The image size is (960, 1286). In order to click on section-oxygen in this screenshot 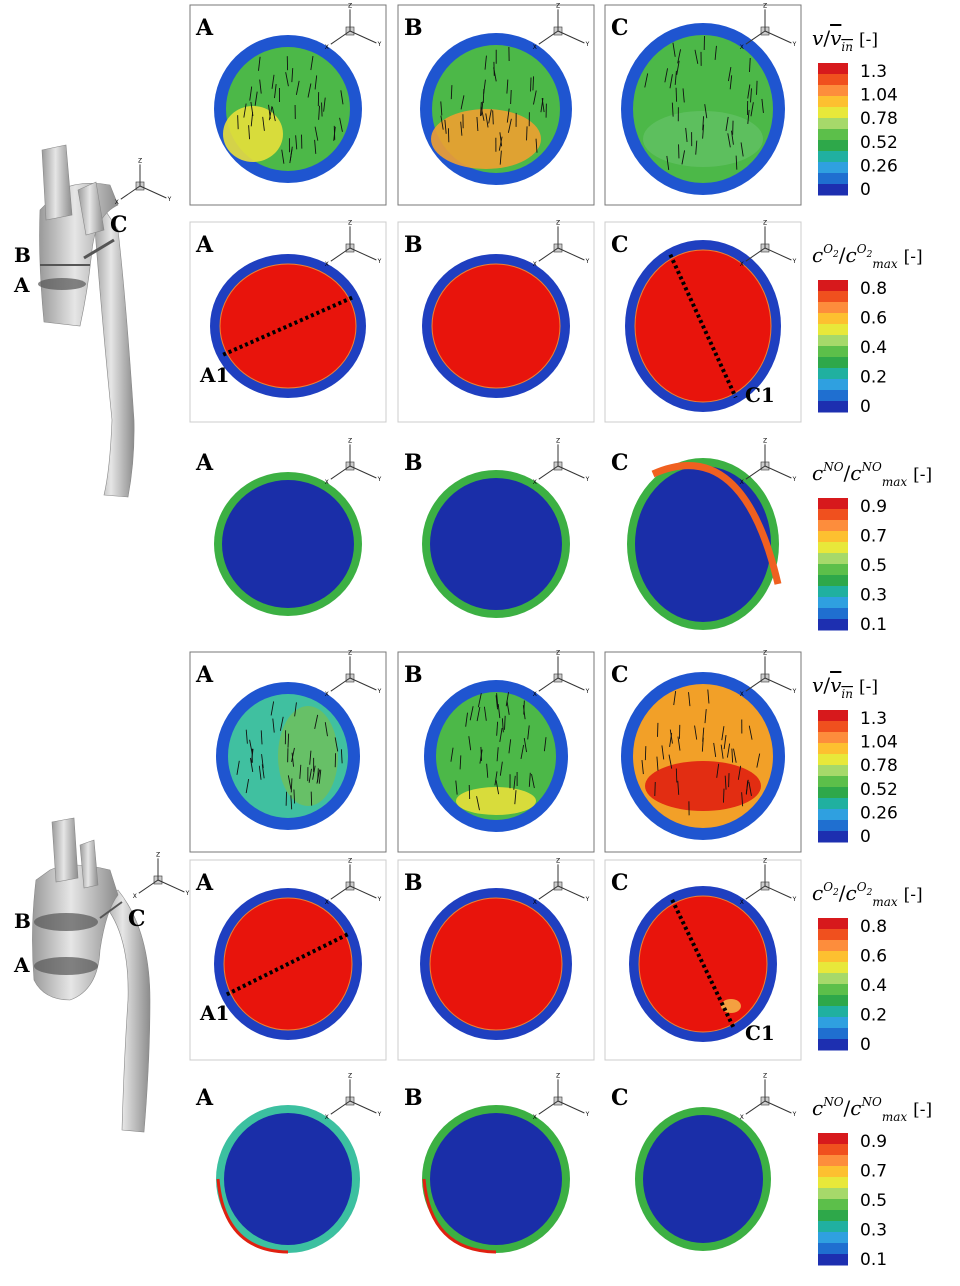, I will do `click(496, 964)`.